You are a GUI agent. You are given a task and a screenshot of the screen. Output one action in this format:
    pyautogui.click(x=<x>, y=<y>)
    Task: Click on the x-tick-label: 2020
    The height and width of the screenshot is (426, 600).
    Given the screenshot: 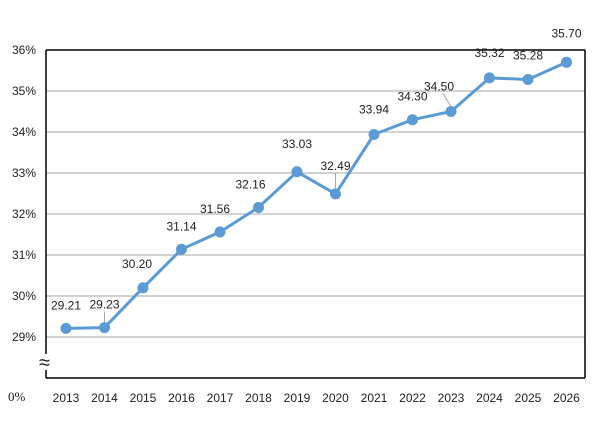 What is the action you would take?
    pyautogui.click(x=335, y=398)
    